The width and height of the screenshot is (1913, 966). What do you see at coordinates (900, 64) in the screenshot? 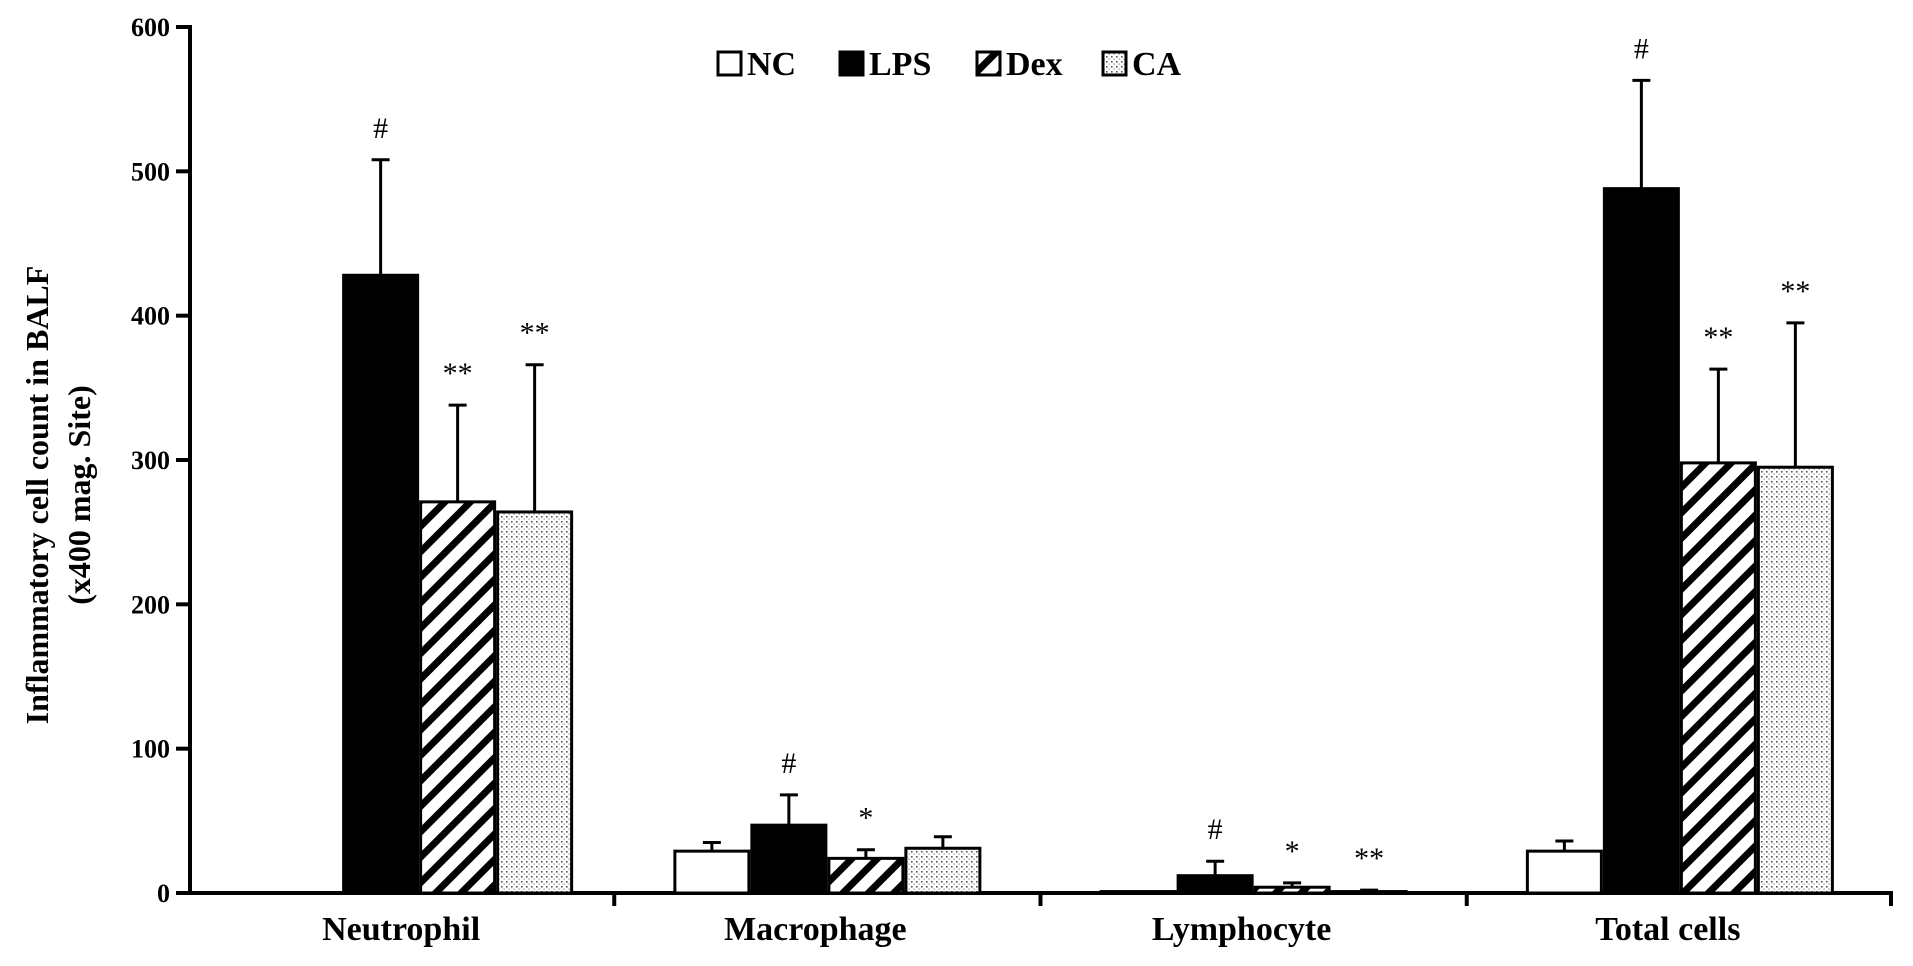
I see `legend-label-lps: LPS` at bounding box center [900, 64].